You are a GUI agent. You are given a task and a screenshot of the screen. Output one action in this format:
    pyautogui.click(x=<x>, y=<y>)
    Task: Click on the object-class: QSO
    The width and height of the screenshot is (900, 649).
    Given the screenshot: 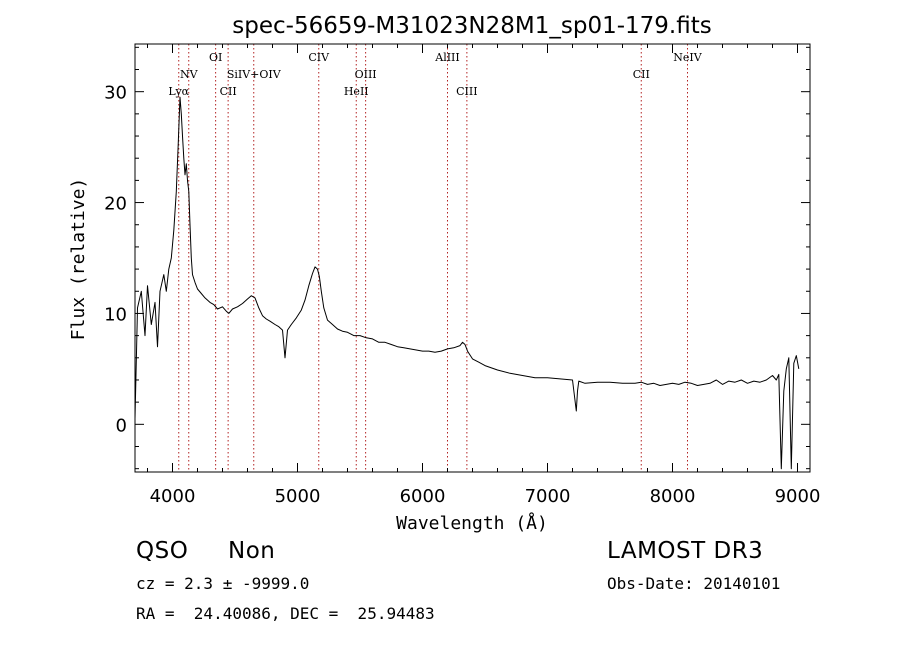 What is the action you would take?
    pyautogui.click(x=162, y=551)
    